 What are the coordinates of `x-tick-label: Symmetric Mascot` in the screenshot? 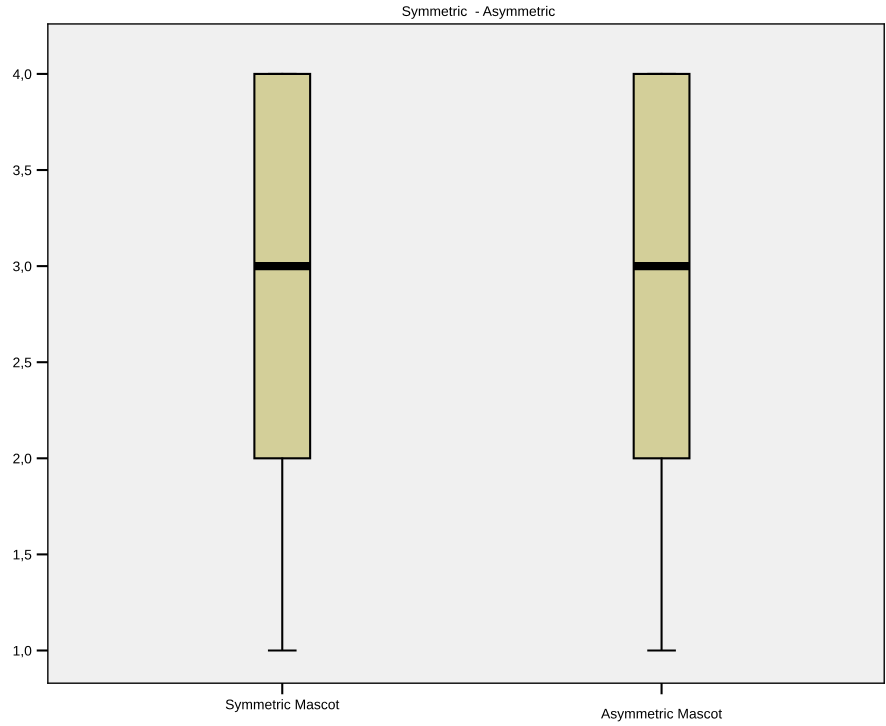 It's located at (283, 705).